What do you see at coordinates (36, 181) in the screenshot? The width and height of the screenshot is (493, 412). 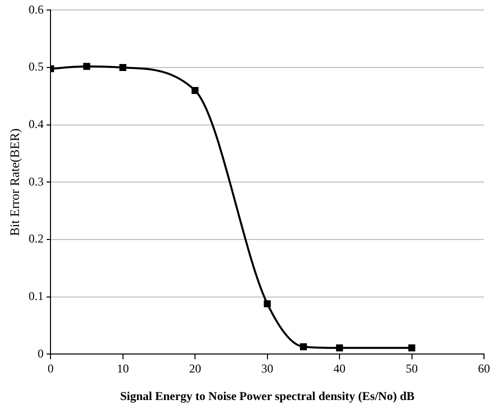 I see `y-tick-label: 0.3` at bounding box center [36, 181].